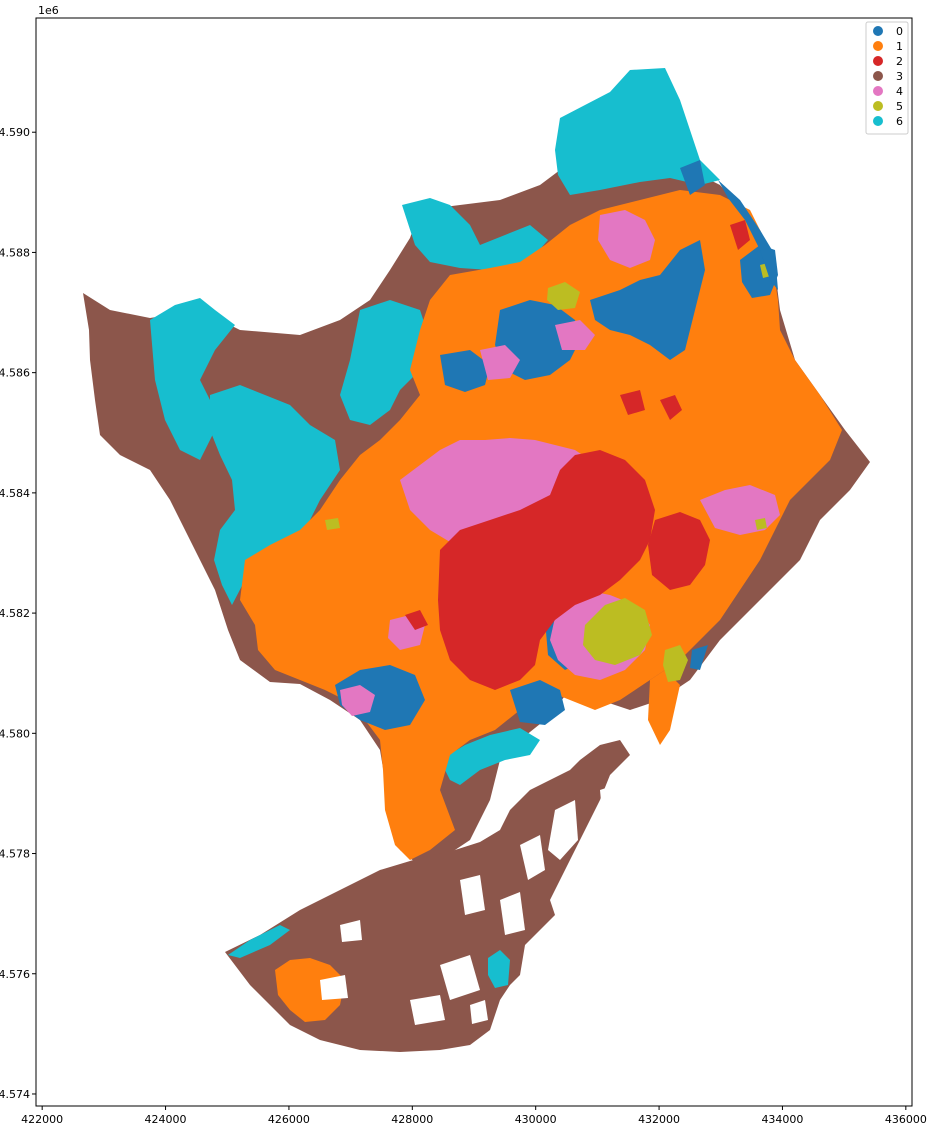  What do you see at coordinates (887, 78) in the screenshot?
I see `legend: 0 1 2 3 4 5 6` at bounding box center [887, 78].